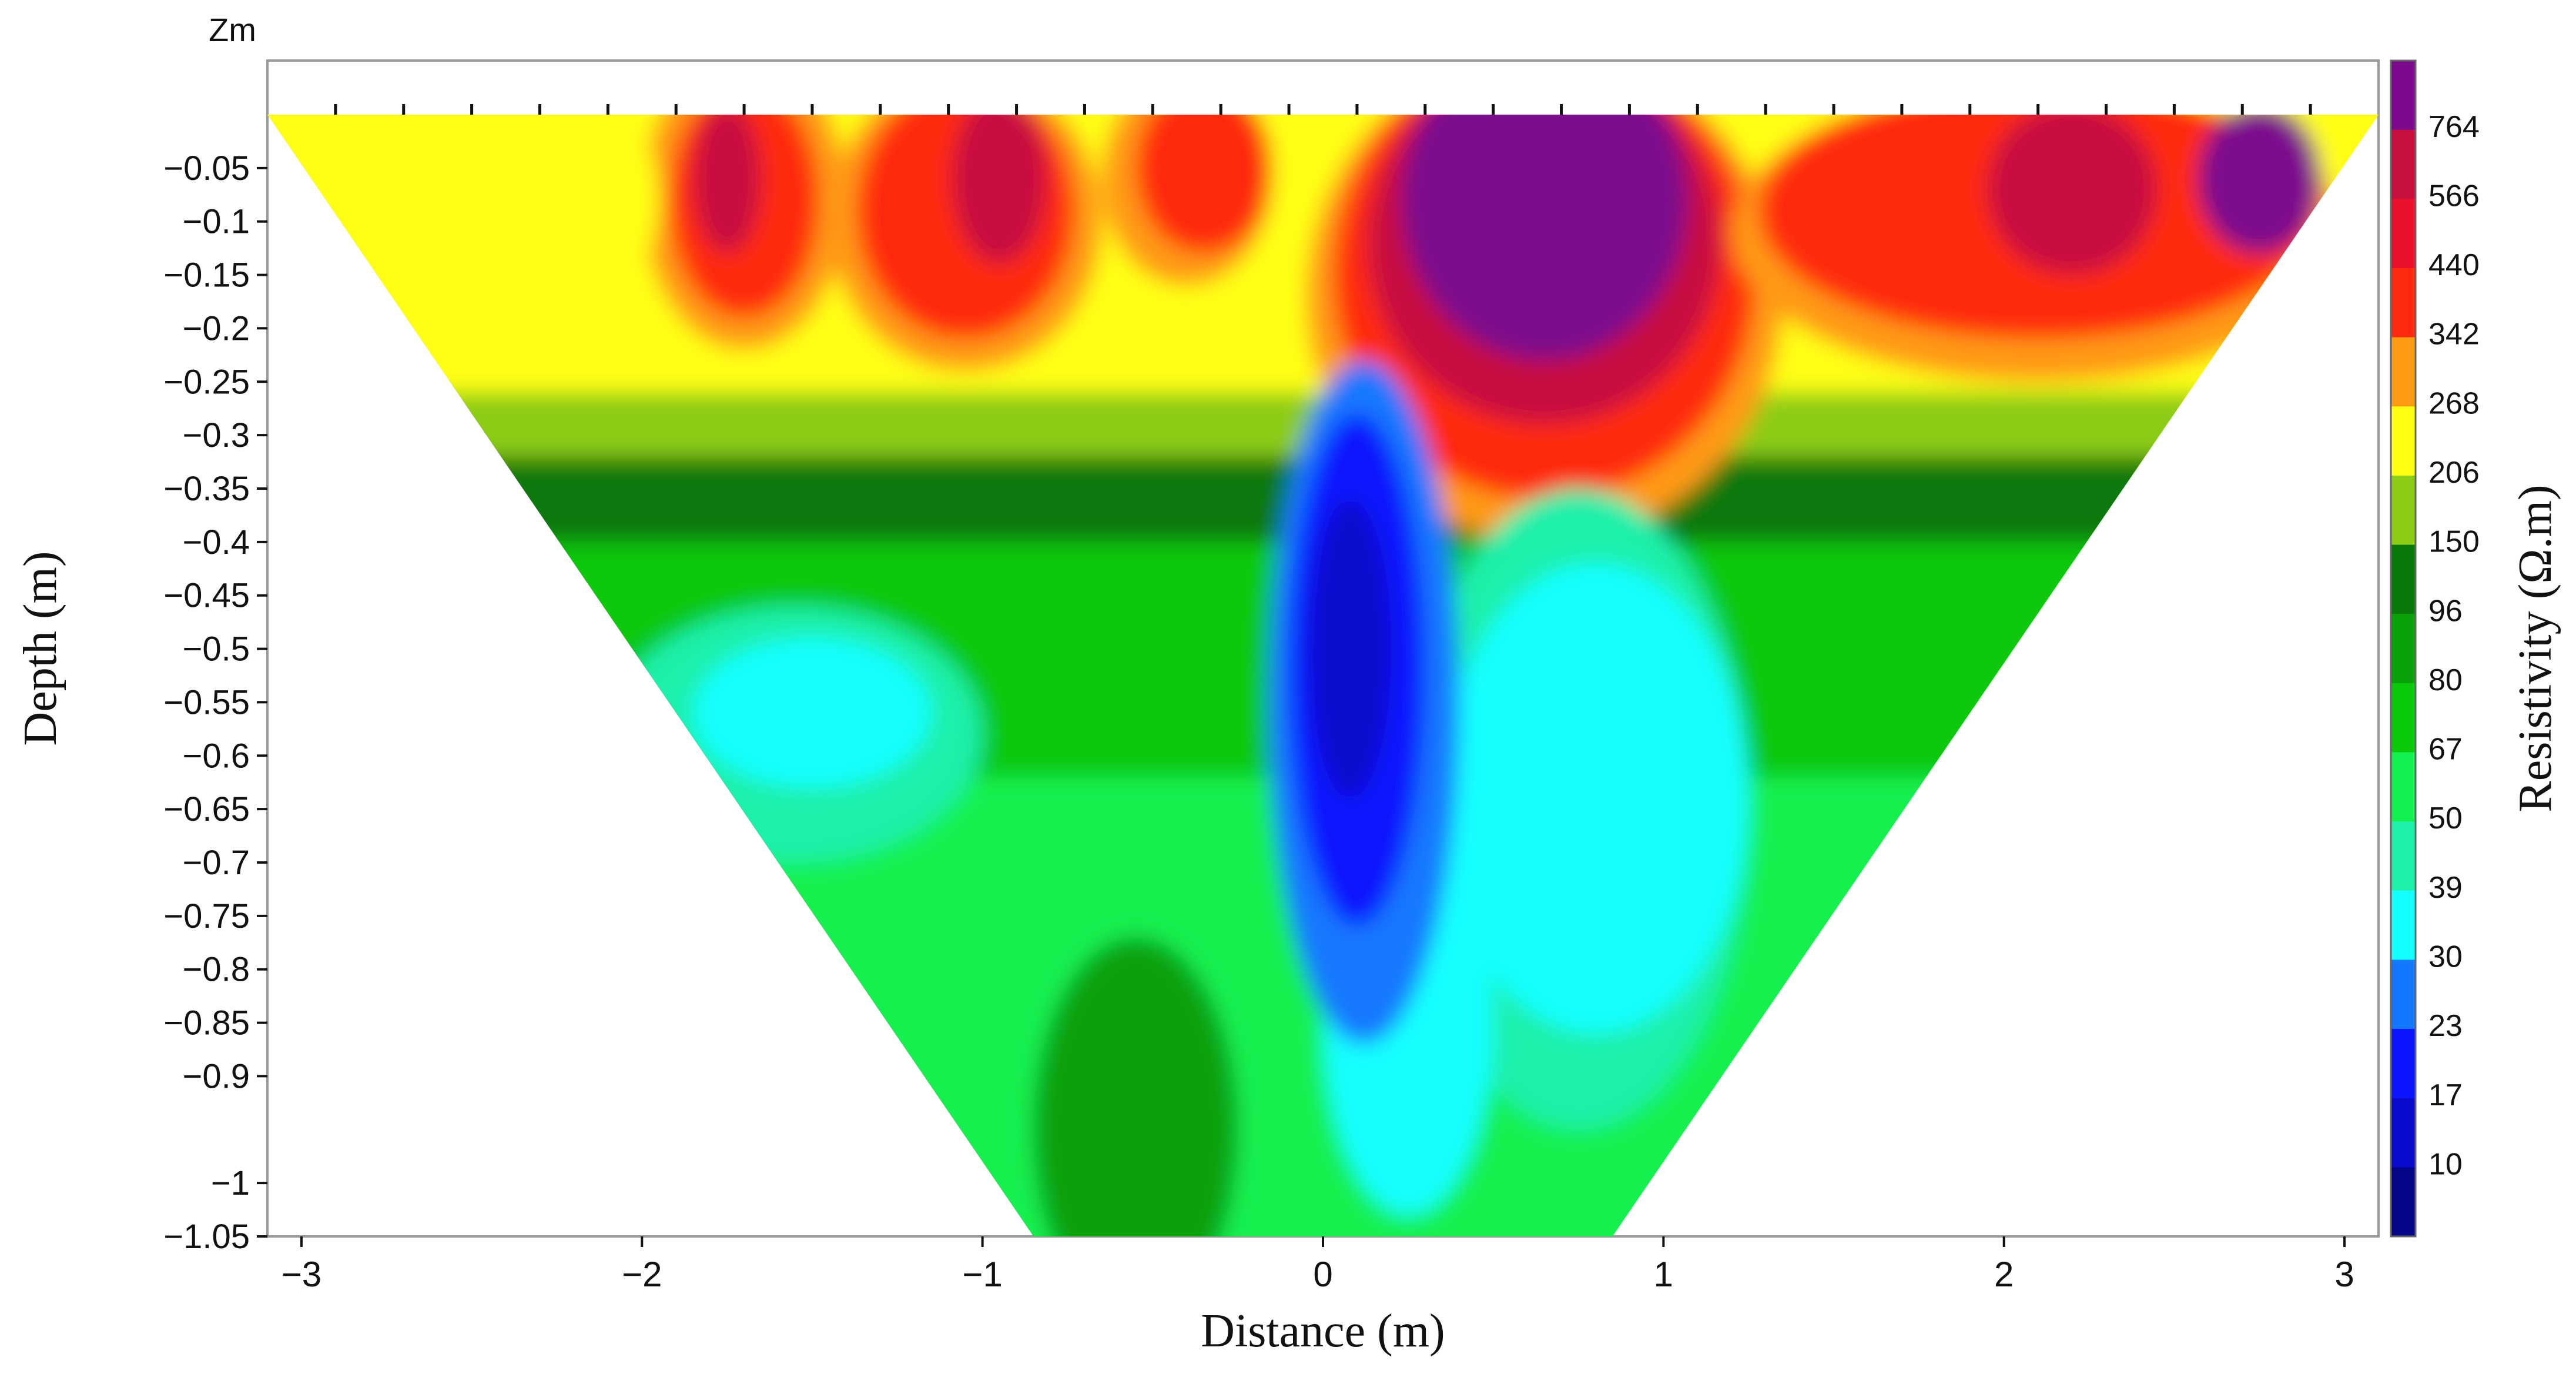  What do you see at coordinates (216, 863) in the screenshot?
I see `y-tick-label: −0.7` at bounding box center [216, 863].